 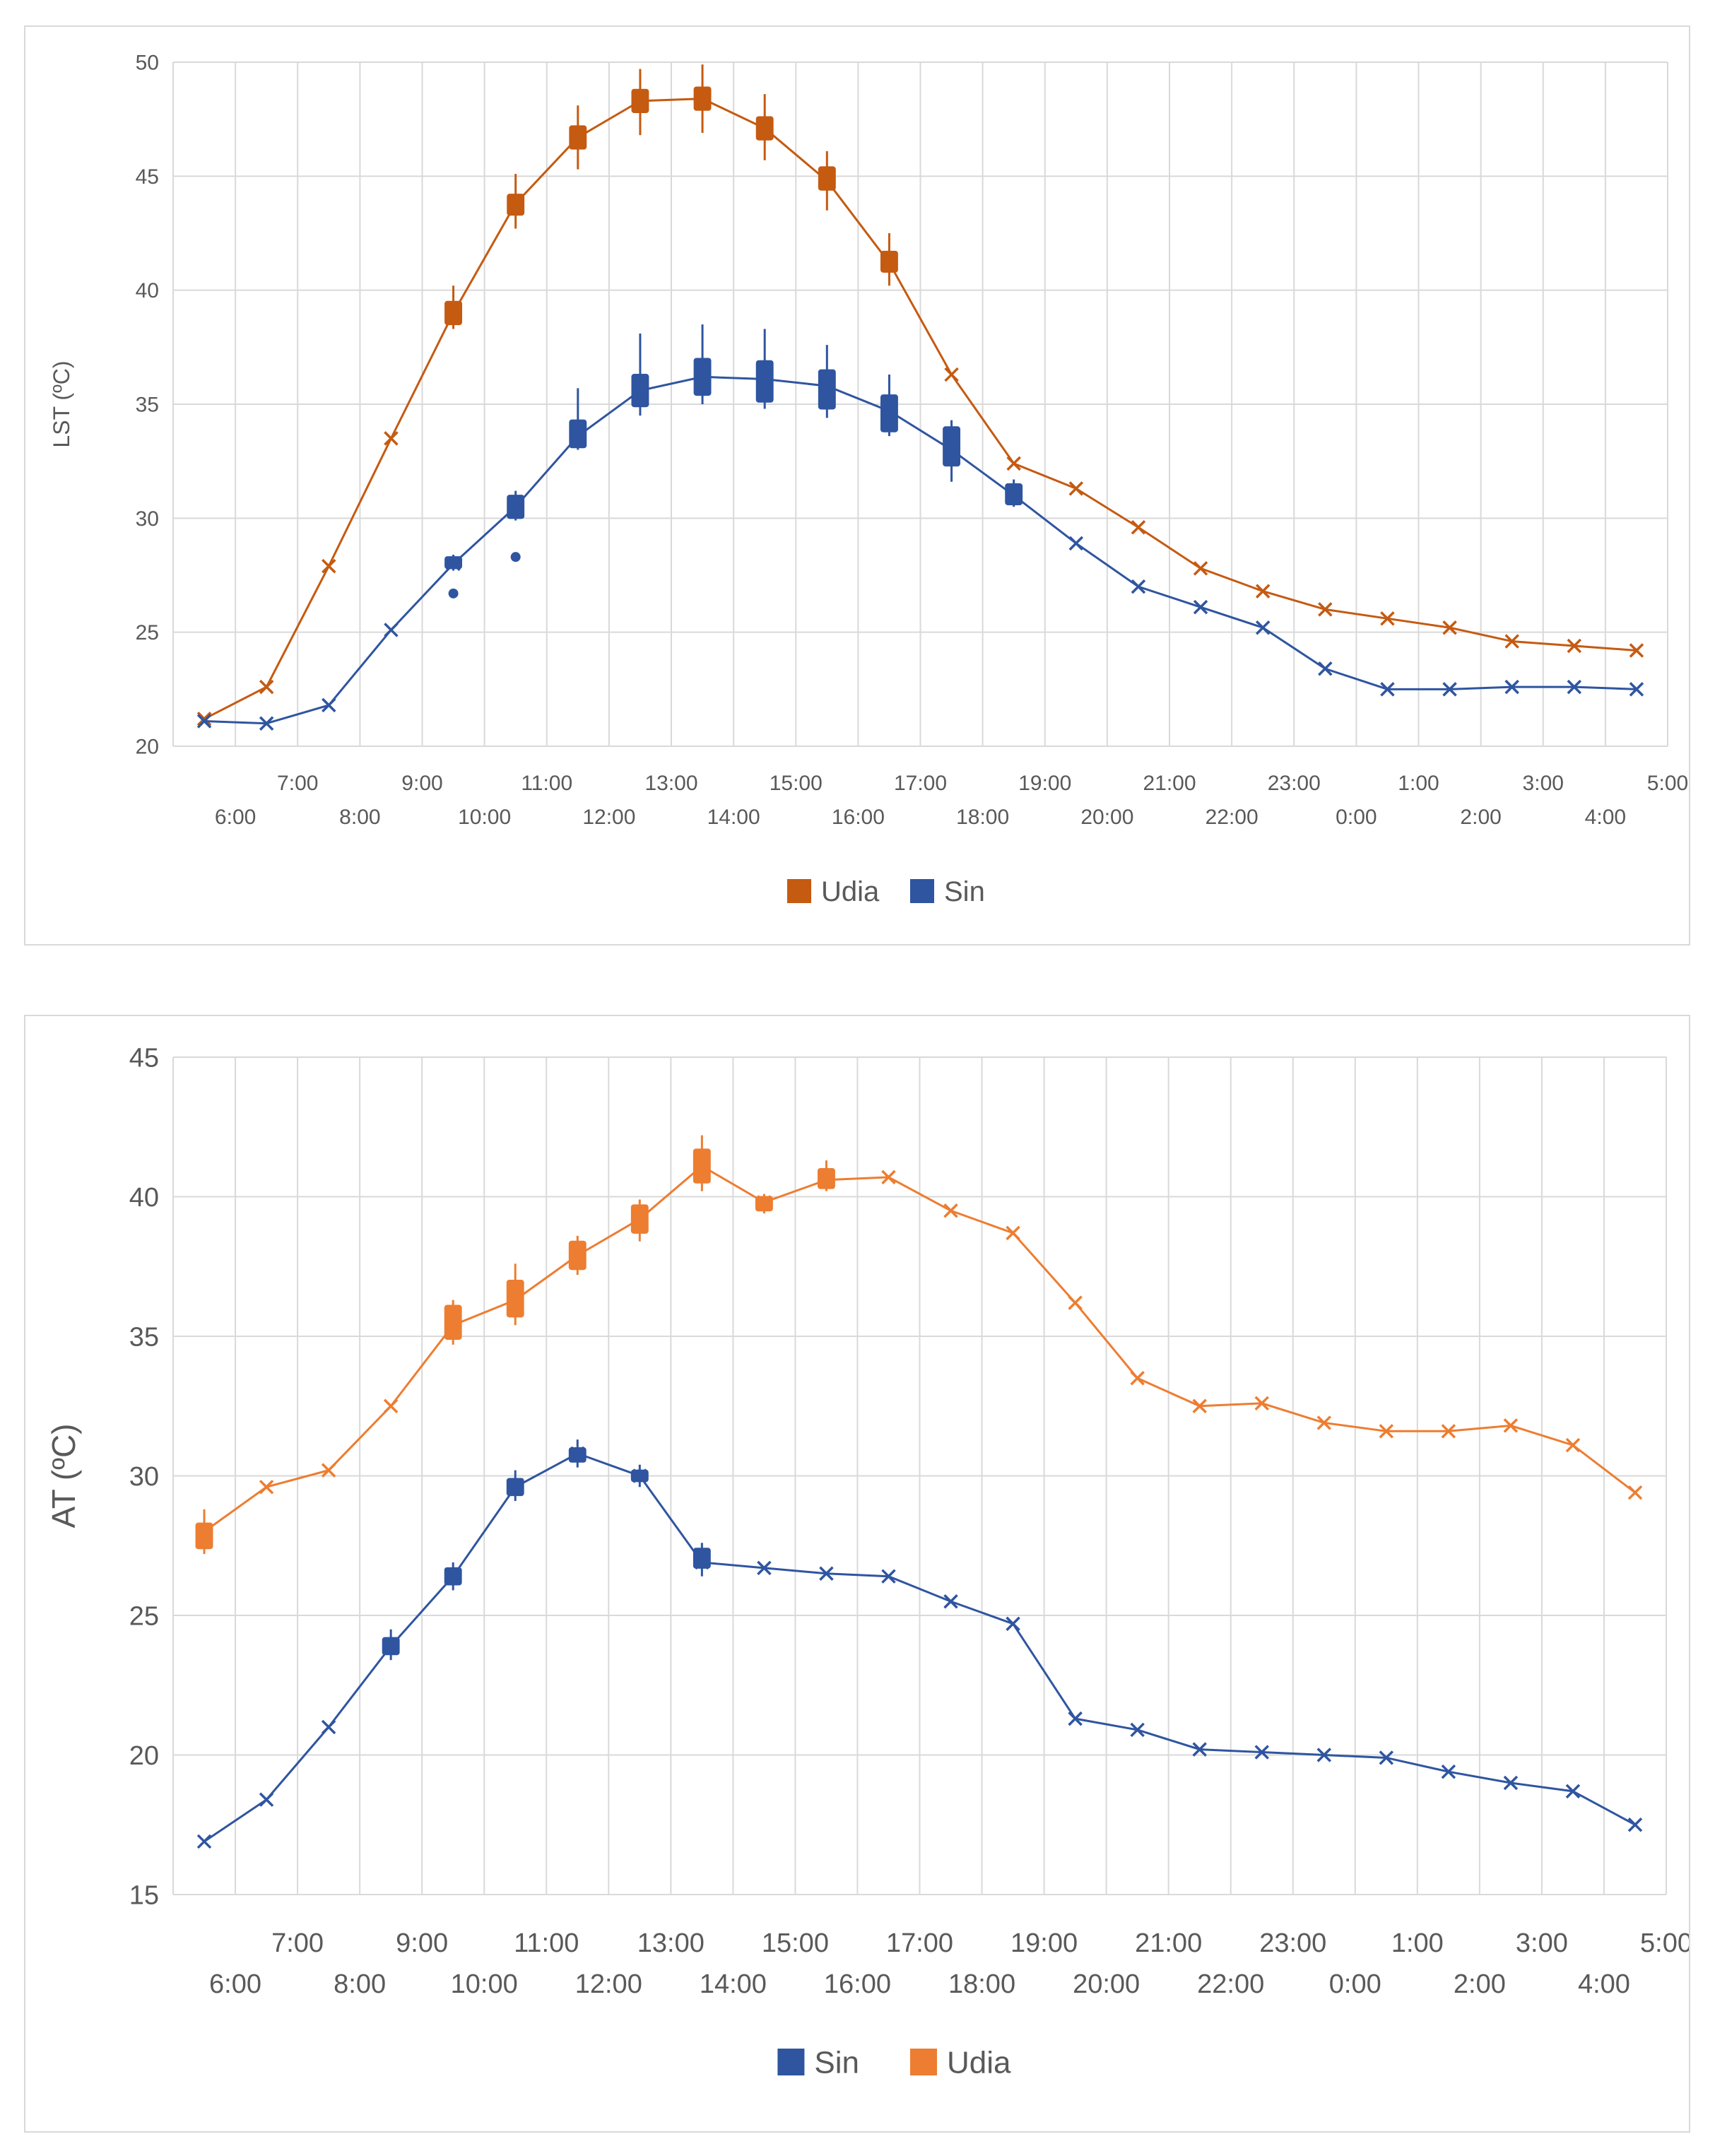 What do you see at coordinates (359, 817) in the screenshot?
I see `x-tick-label: 8:00` at bounding box center [359, 817].